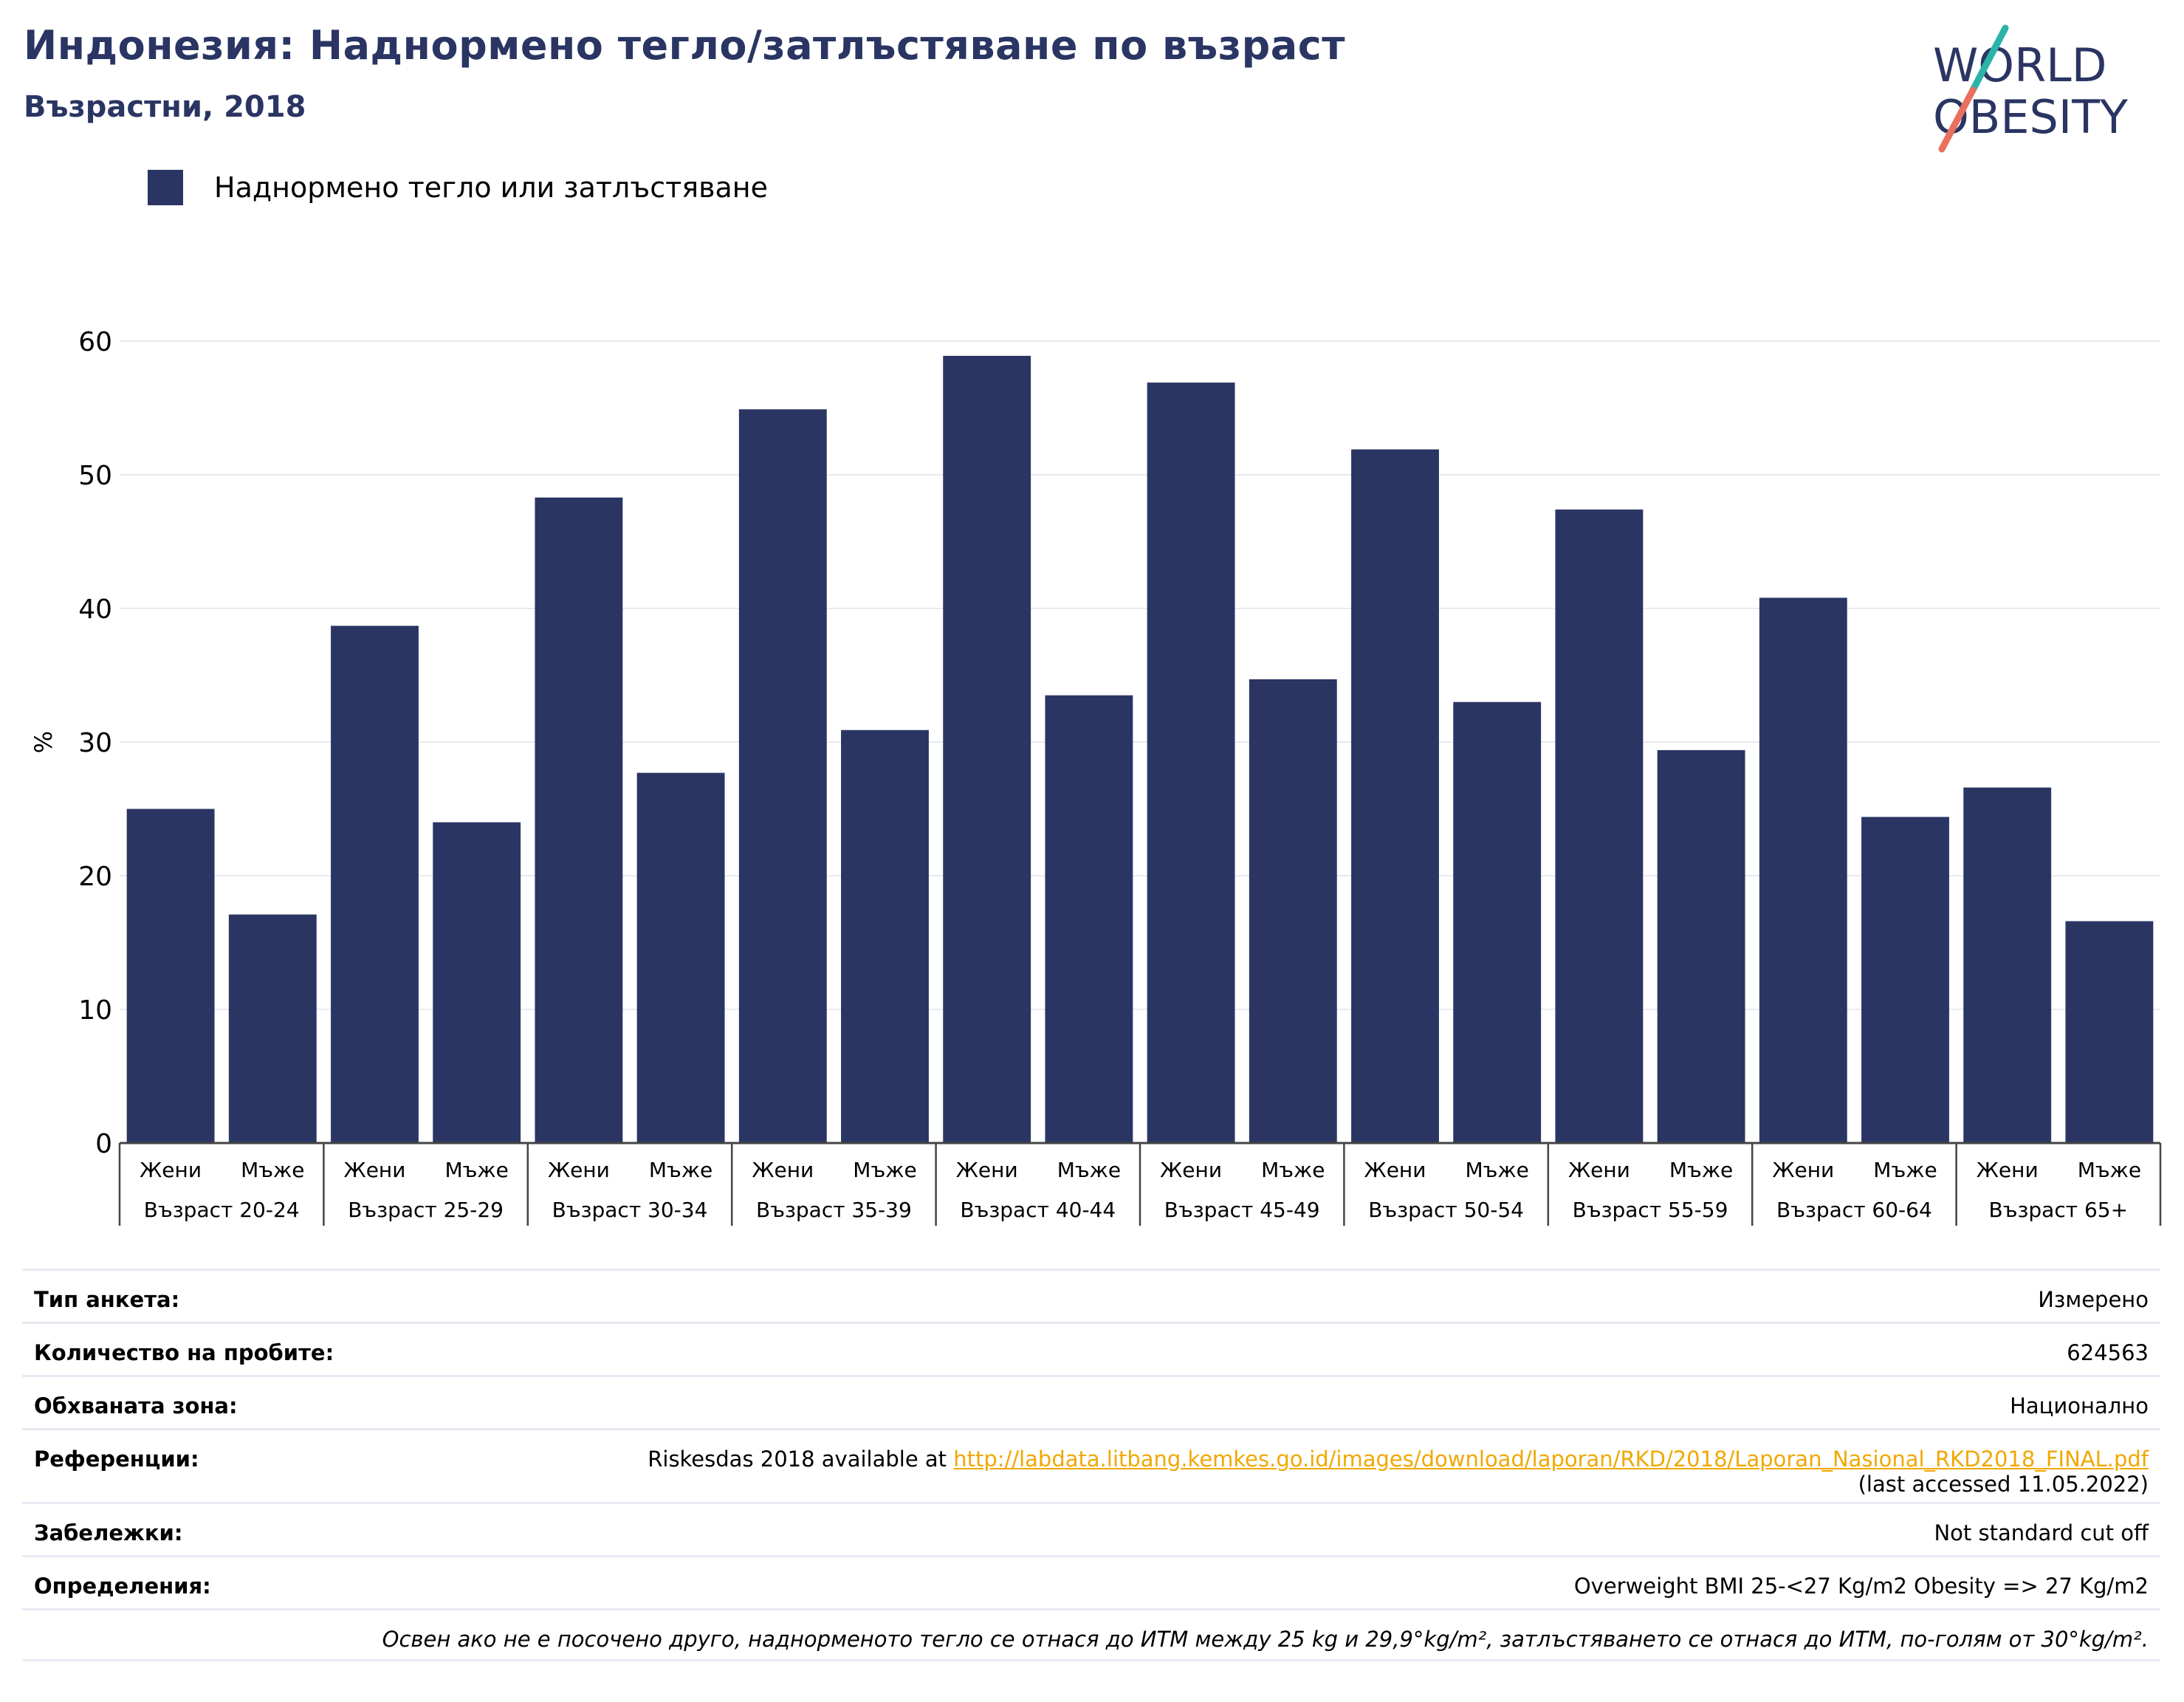 The height and width of the screenshot is (1702, 2184). Describe the element at coordinates (44, 742) in the screenshot. I see `y-axis-label: %` at that location.